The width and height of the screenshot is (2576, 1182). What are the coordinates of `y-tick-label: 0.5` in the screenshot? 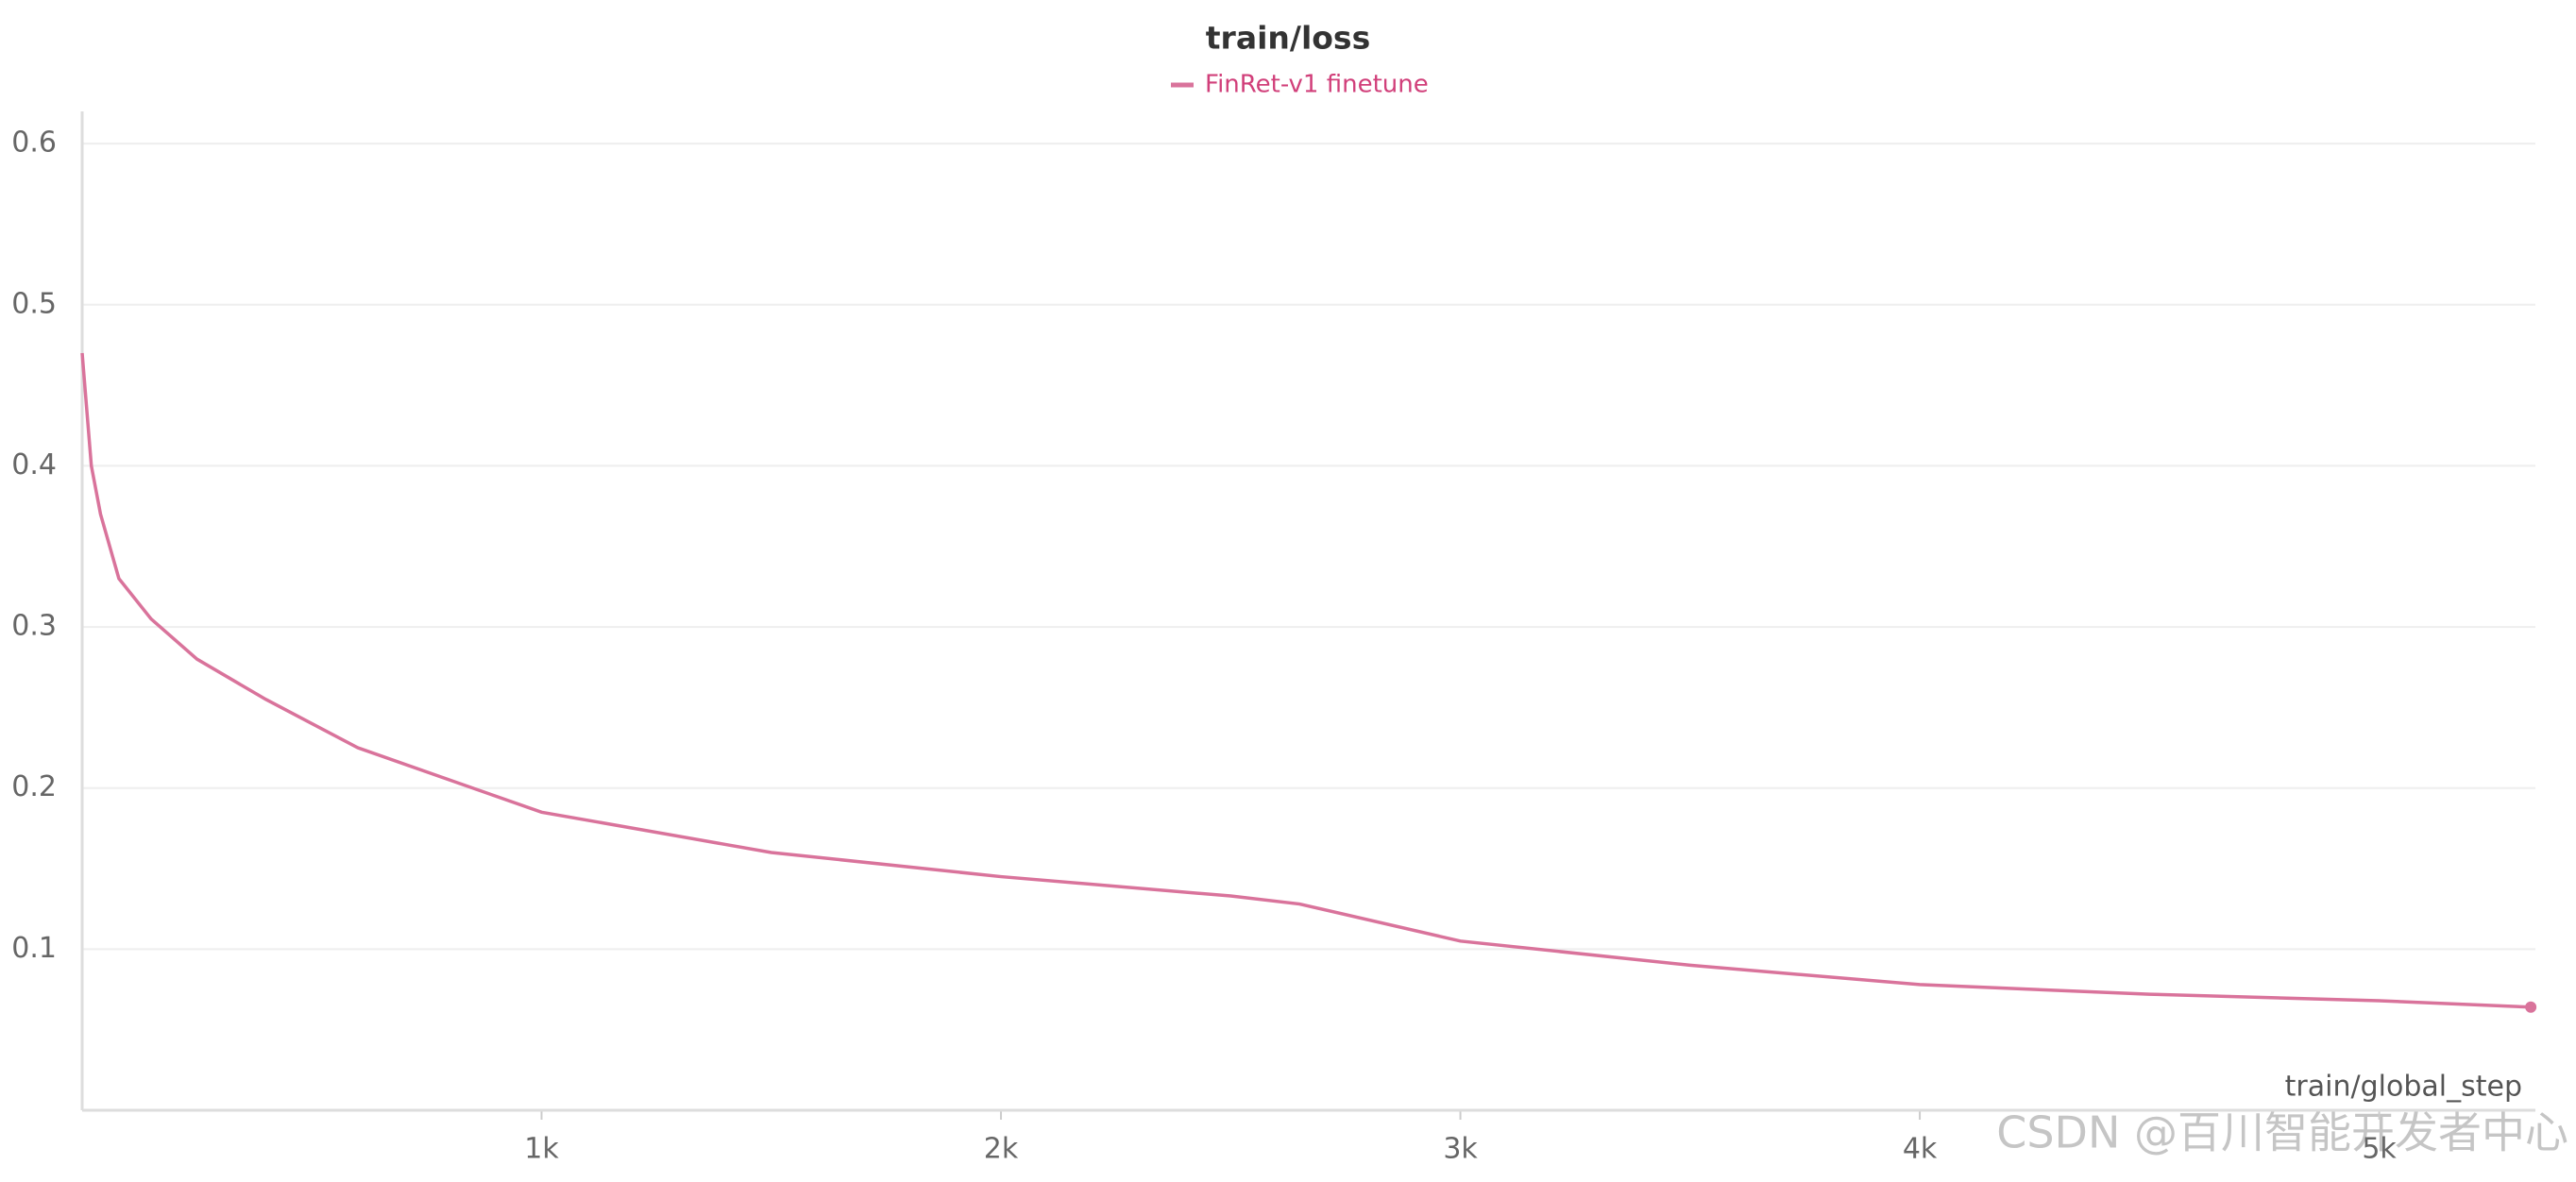 It's located at (34, 303).